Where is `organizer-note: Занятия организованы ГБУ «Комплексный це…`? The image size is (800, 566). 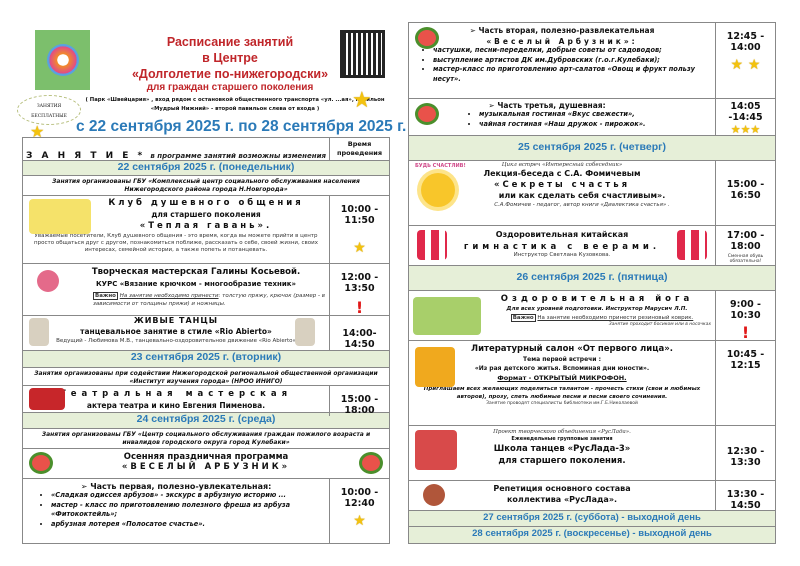 organizer-note: Занятия организованы ГБУ «Комплексный це… is located at coordinates (206, 186).